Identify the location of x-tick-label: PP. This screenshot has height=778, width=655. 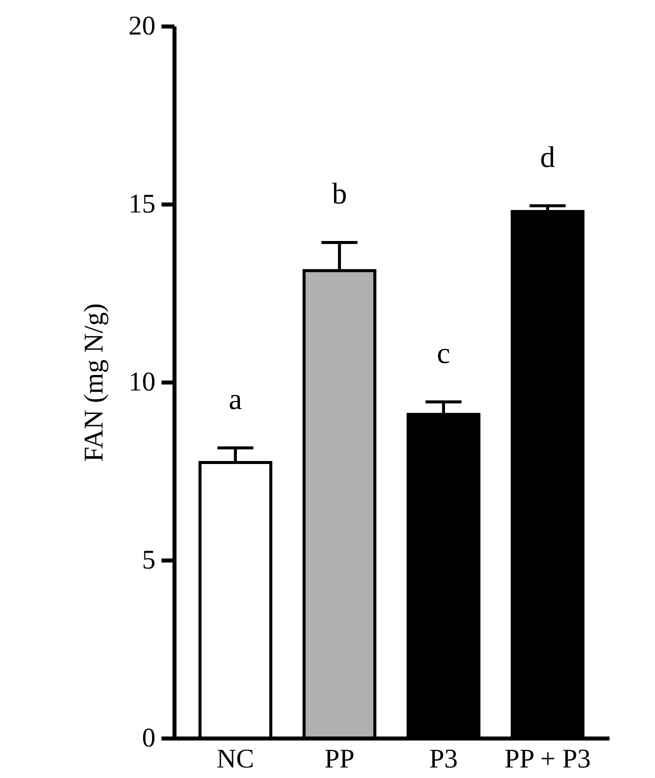
(339, 759).